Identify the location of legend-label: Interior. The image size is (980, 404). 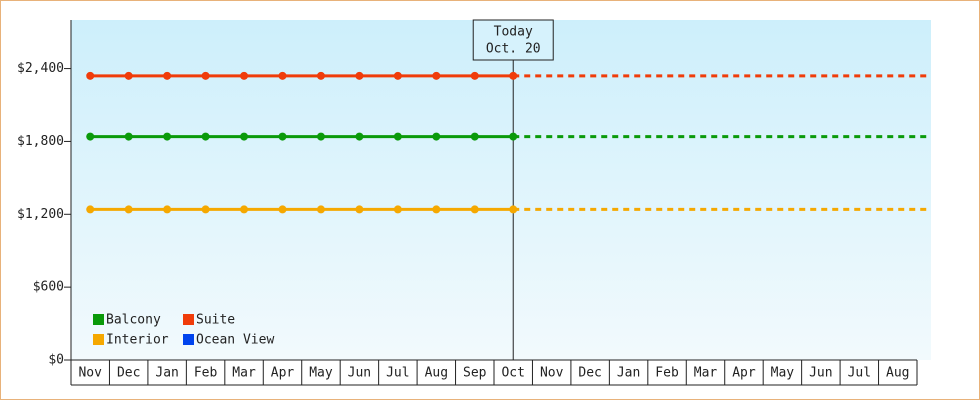
(137, 340).